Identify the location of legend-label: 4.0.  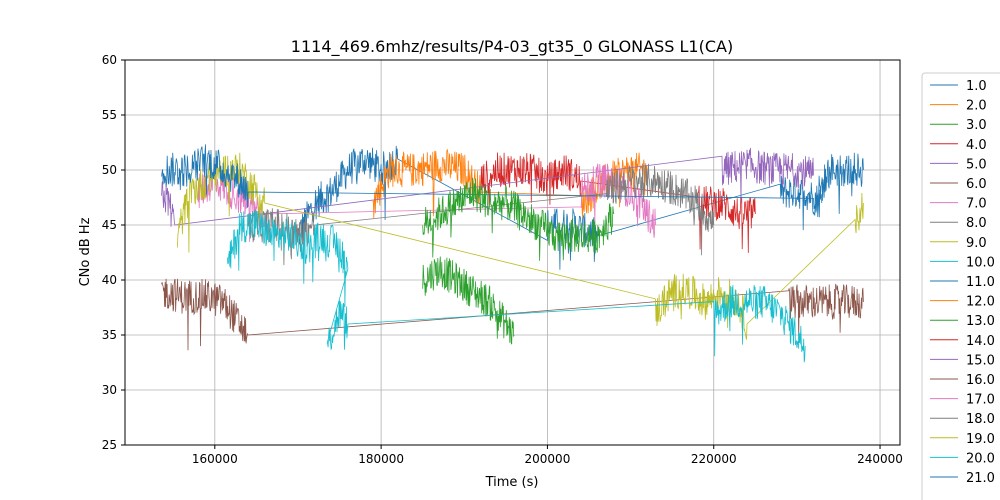
(976, 145).